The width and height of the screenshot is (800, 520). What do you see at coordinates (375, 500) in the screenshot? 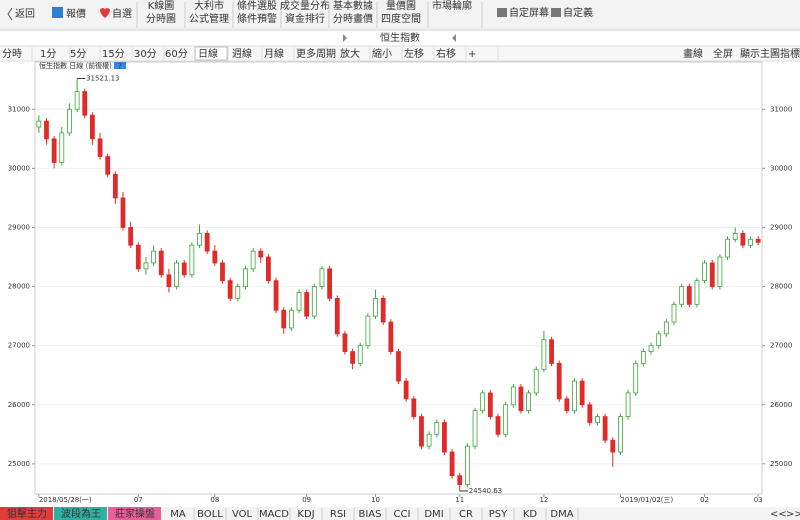
I see `x-tick-label: 10` at bounding box center [375, 500].